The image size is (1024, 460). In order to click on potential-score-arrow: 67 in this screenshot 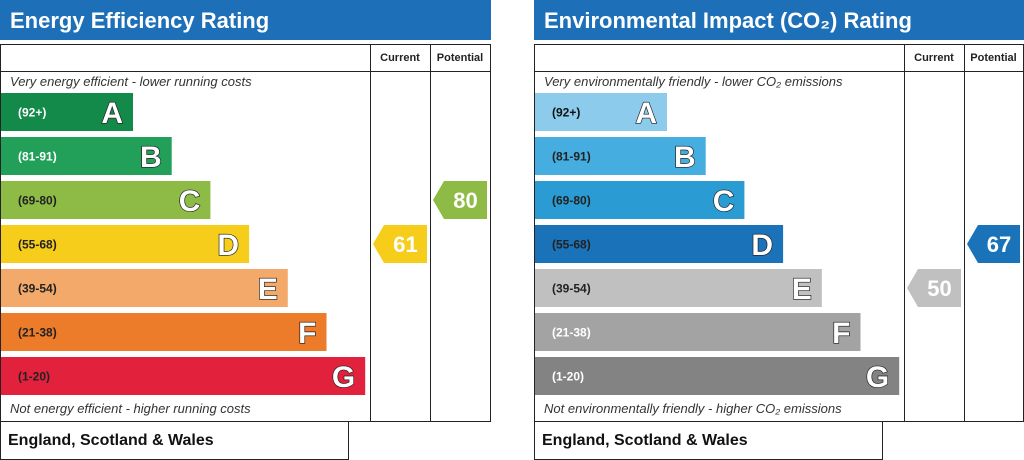, I will do `click(993, 244)`.